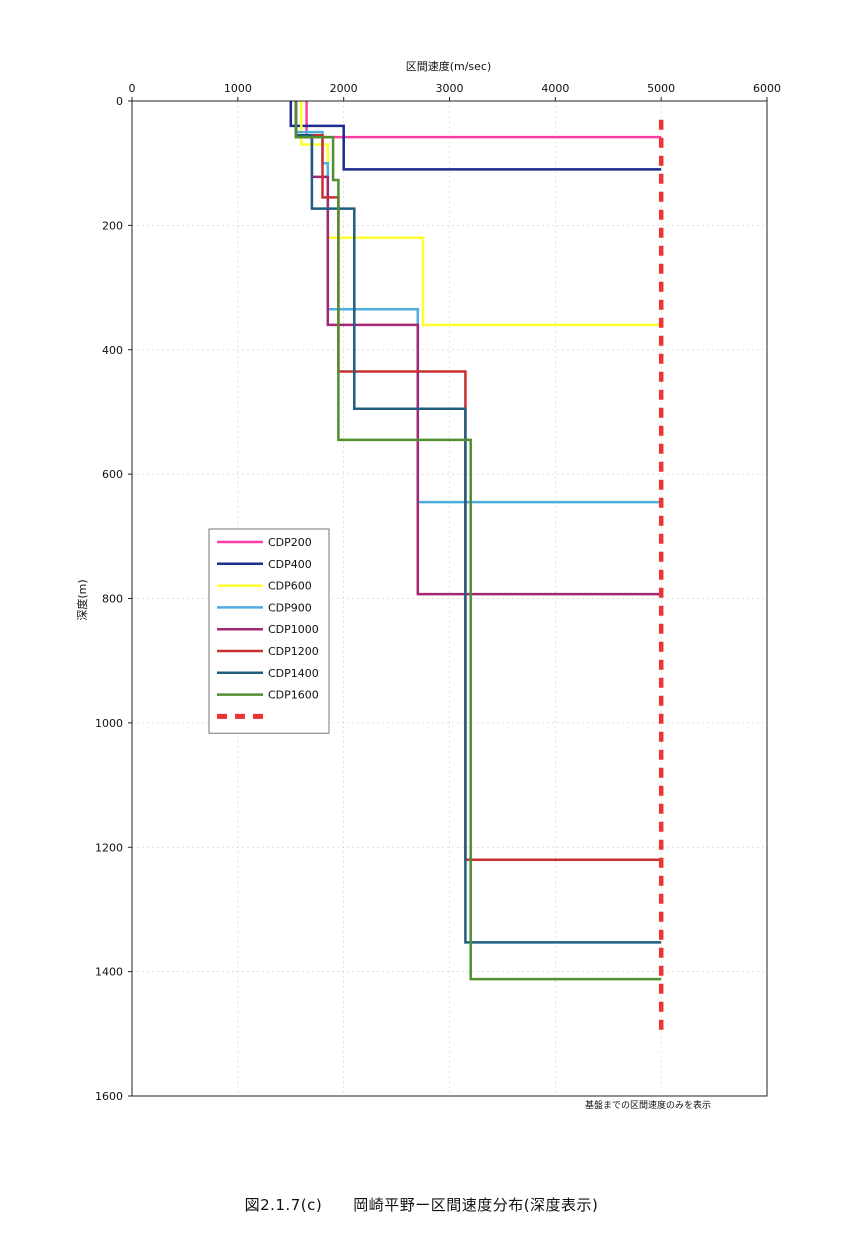 This screenshot has height=1257, width=843. What do you see at coordinates (290, 542) in the screenshot?
I see `legend-label: CDP200` at bounding box center [290, 542].